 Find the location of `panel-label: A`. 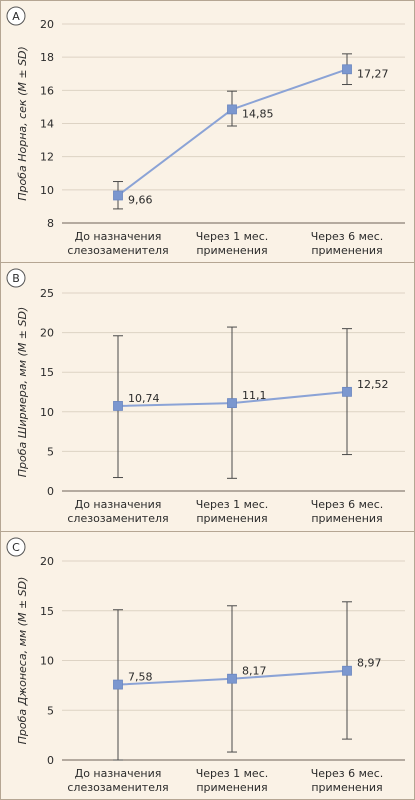

panel-label: A is located at coordinates (16, 16).